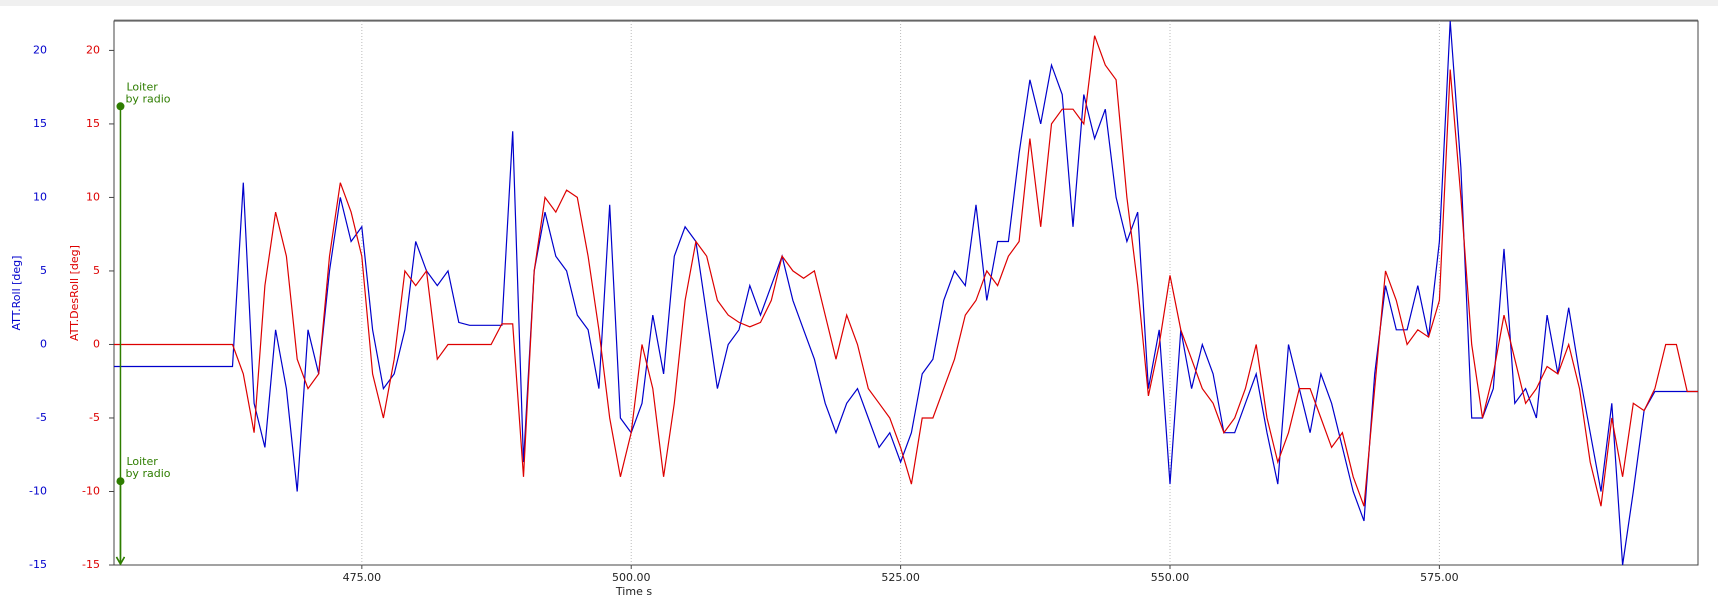 The width and height of the screenshot is (1718, 601). What do you see at coordinates (120, 561) in the screenshot?
I see `annotation-arrow` at bounding box center [120, 561].